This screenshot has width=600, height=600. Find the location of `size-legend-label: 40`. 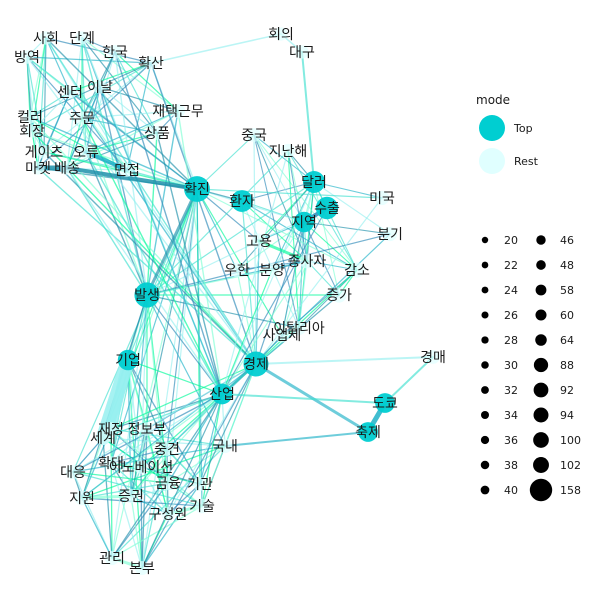

size-legend-label: 40 is located at coordinates (511, 490).